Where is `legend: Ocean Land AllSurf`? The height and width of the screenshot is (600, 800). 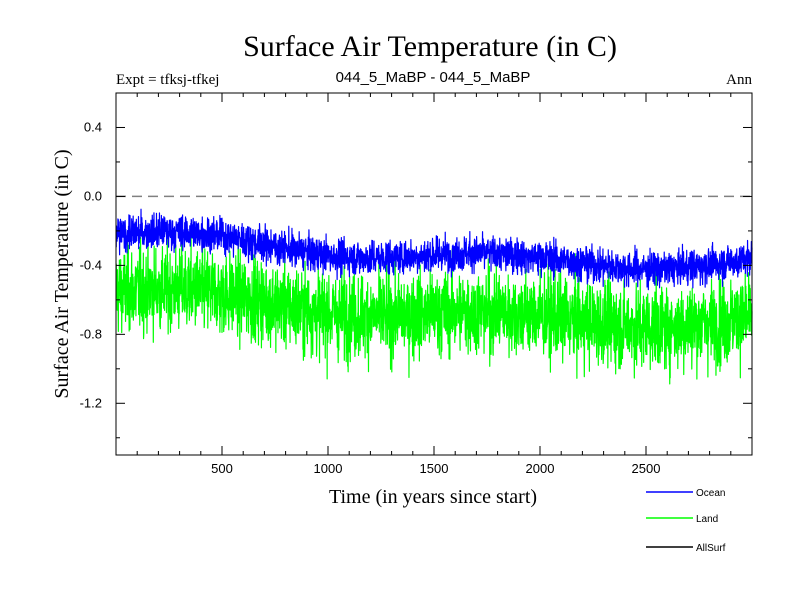
legend: Ocean Land AllSurf is located at coordinates (686, 521).